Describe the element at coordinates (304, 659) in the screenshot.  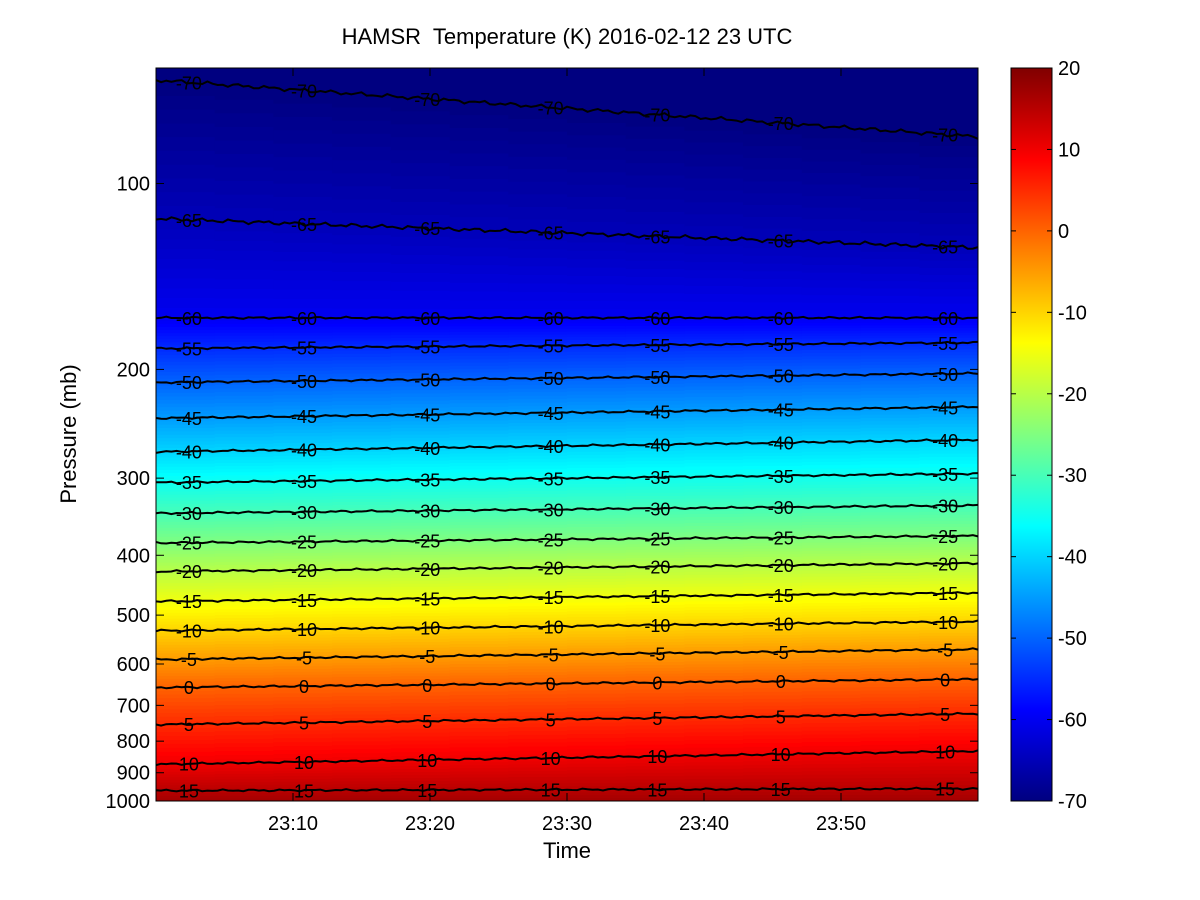
I see `contour-label: -5` at that location.